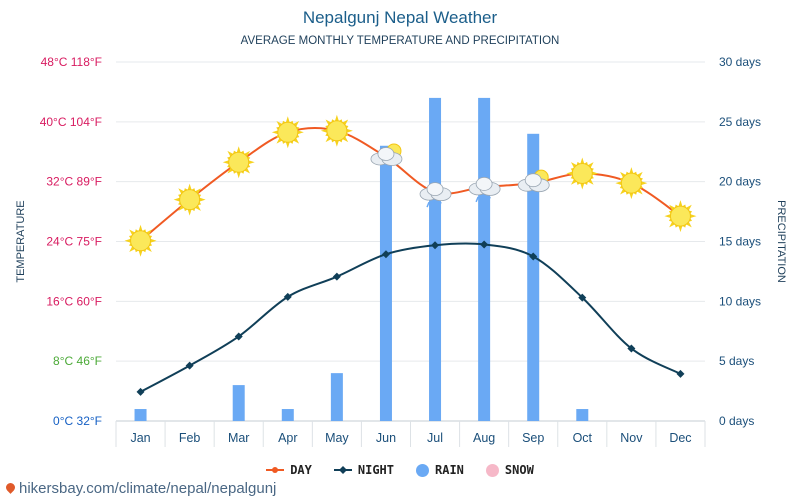 The width and height of the screenshot is (800, 500). I want to click on source-link: hikersbay.com/climate/nepal/nepalgunj, so click(140, 488).